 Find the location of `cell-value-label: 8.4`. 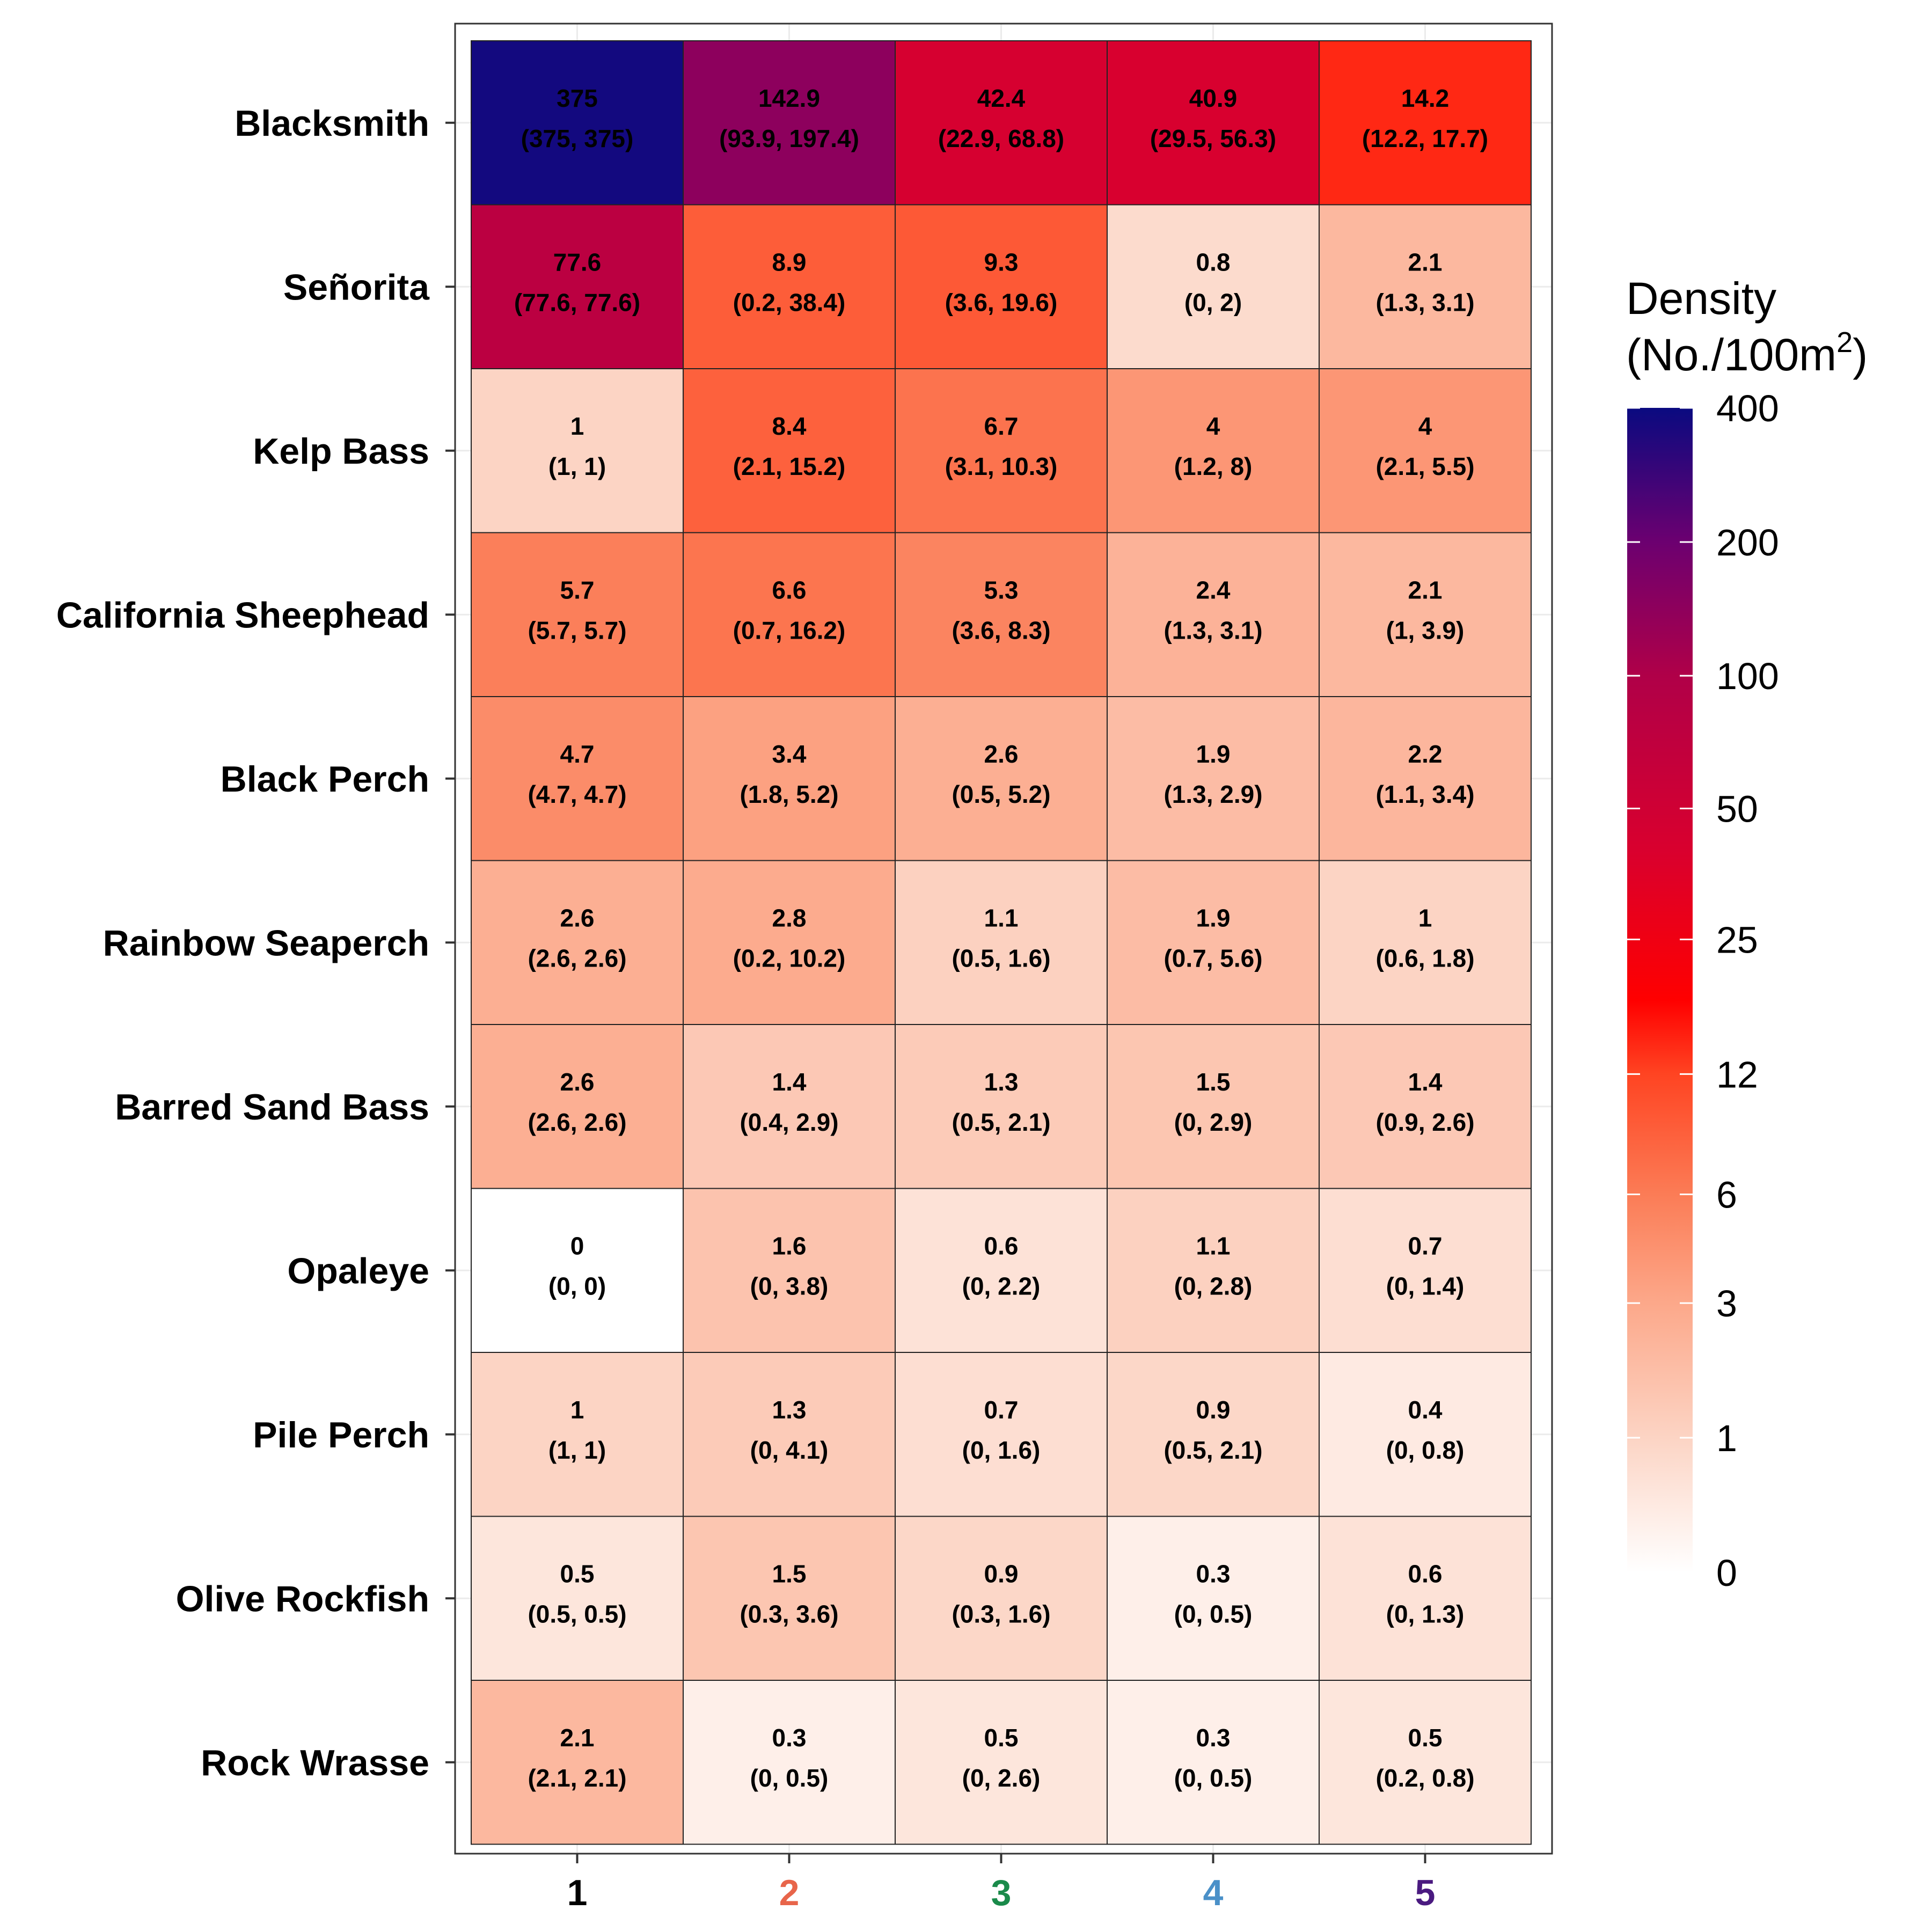

cell-value-label: 8.4 is located at coordinates (789, 426).